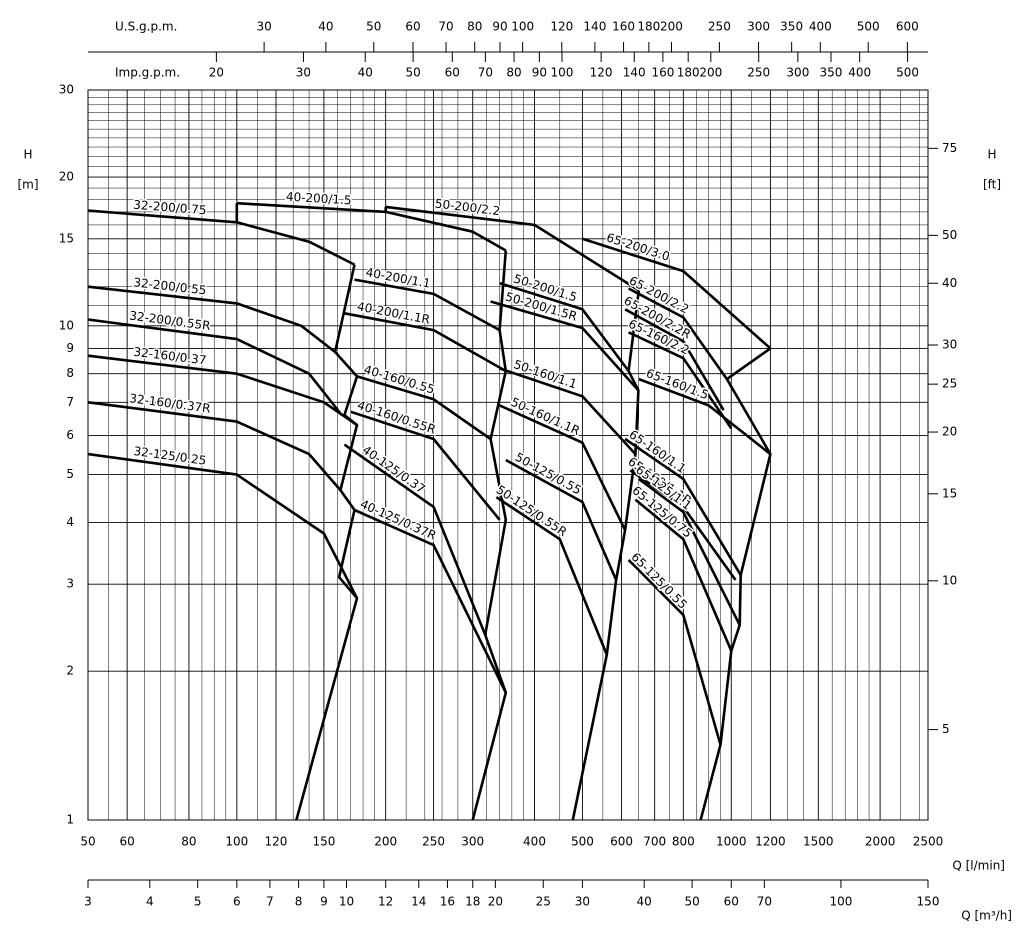 This screenshot has height=930, width=1020. What do you see at coordinates (534, 842) in the screenshot?
I see `x-tick-label: 400` at bounding box center [534, 842].